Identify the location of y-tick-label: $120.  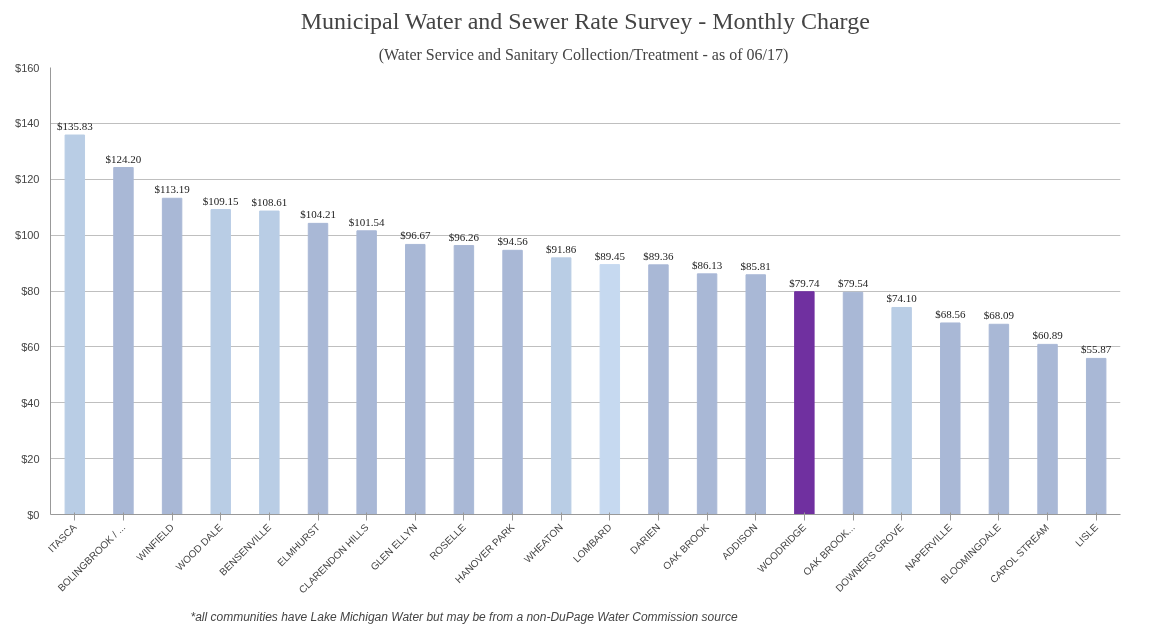
(27, 179).